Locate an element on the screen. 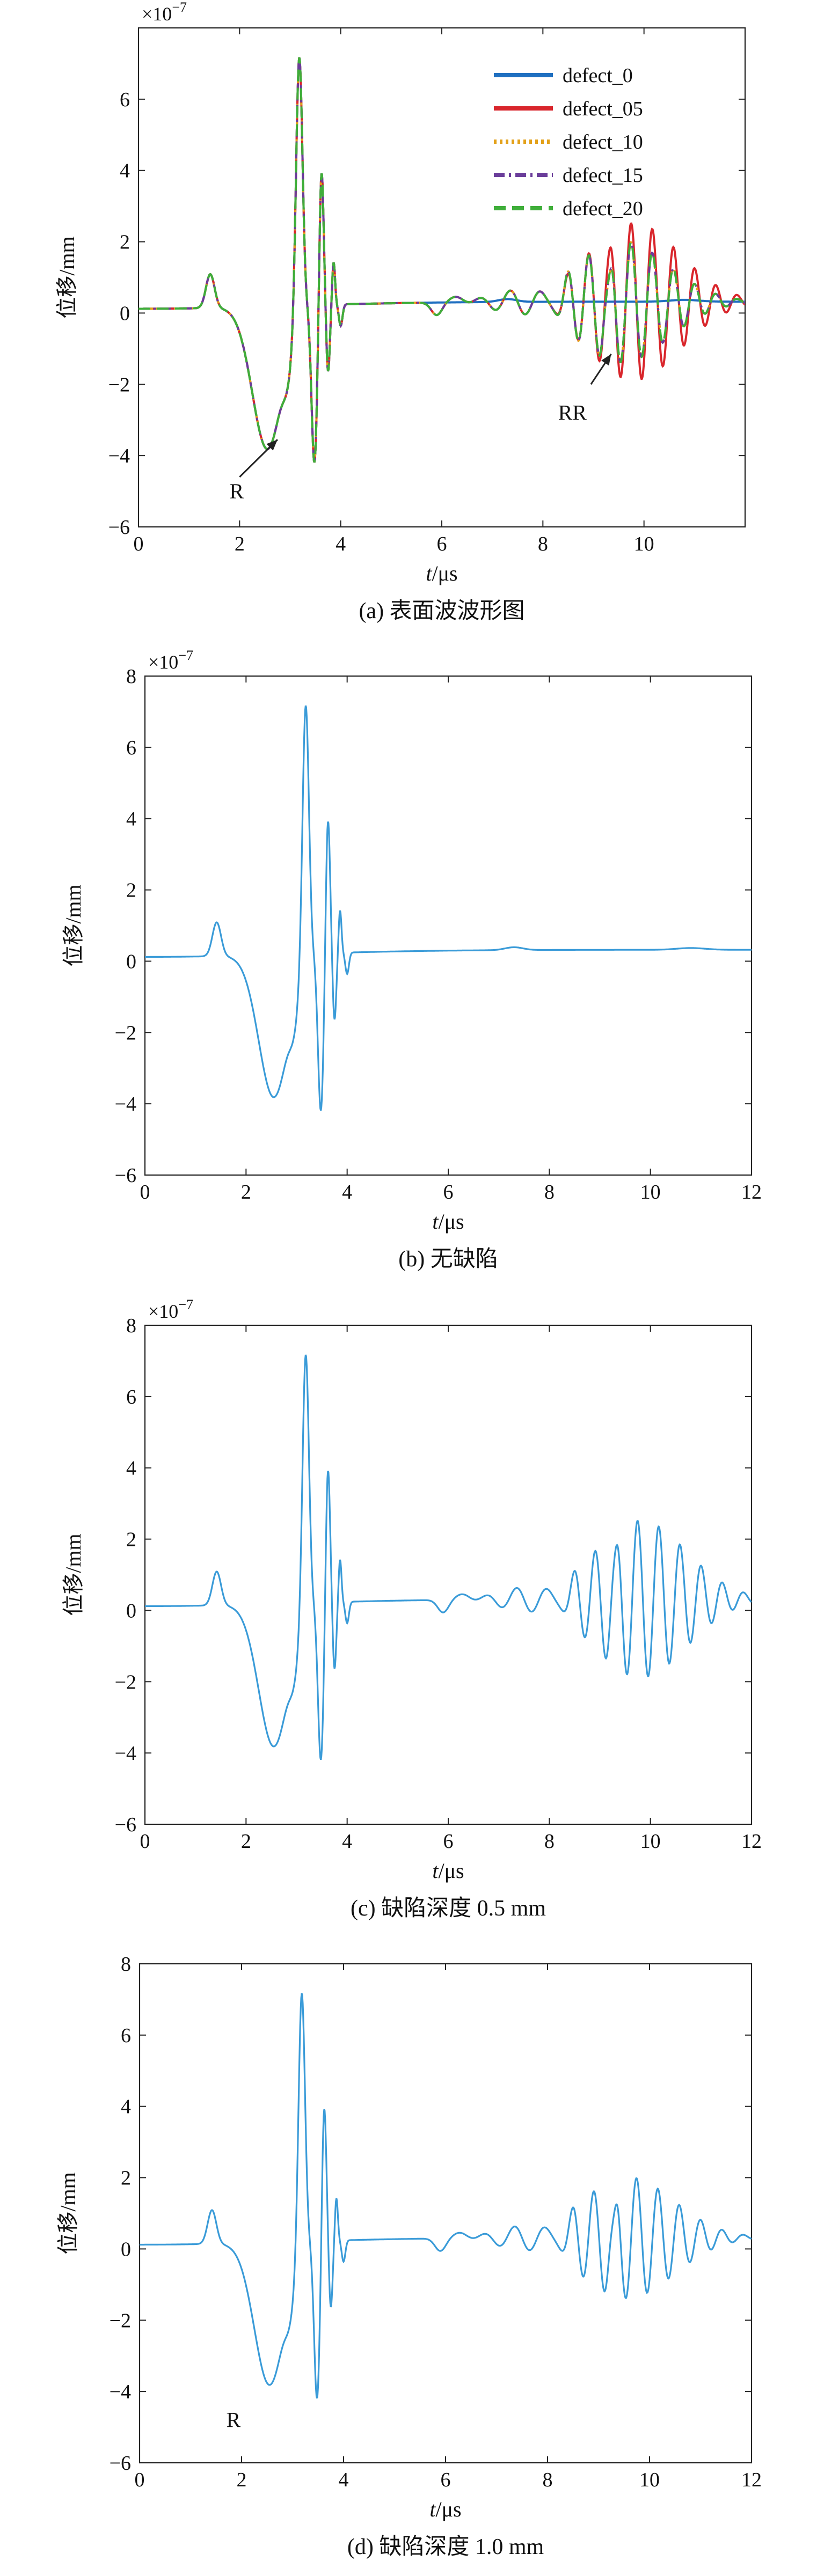 The image size is (824, 2576). annotation-label: RR is located at coordinates (572, 413).